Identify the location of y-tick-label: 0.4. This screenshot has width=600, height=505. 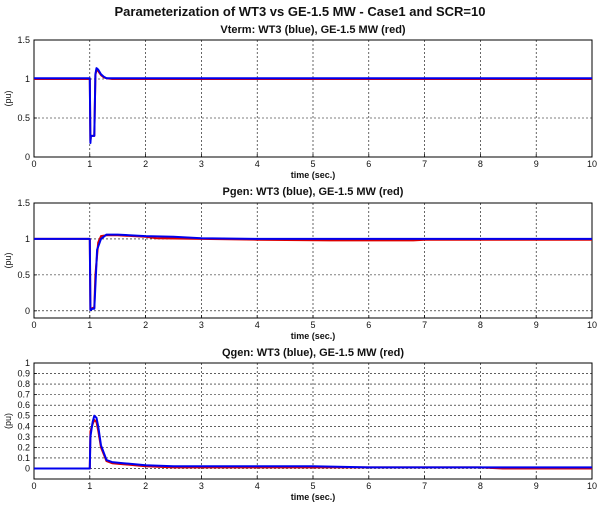
(23, 426).